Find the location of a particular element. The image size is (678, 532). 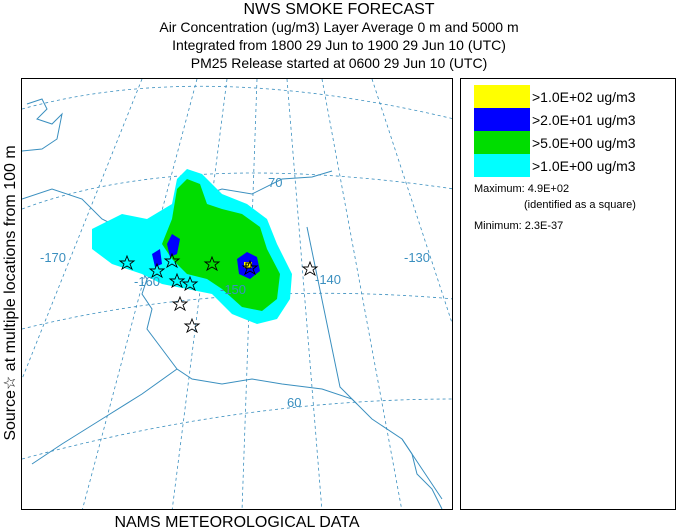

legend-item-extreme: >1.0E+02 ug/m3 is located at coordinates (555, 96).